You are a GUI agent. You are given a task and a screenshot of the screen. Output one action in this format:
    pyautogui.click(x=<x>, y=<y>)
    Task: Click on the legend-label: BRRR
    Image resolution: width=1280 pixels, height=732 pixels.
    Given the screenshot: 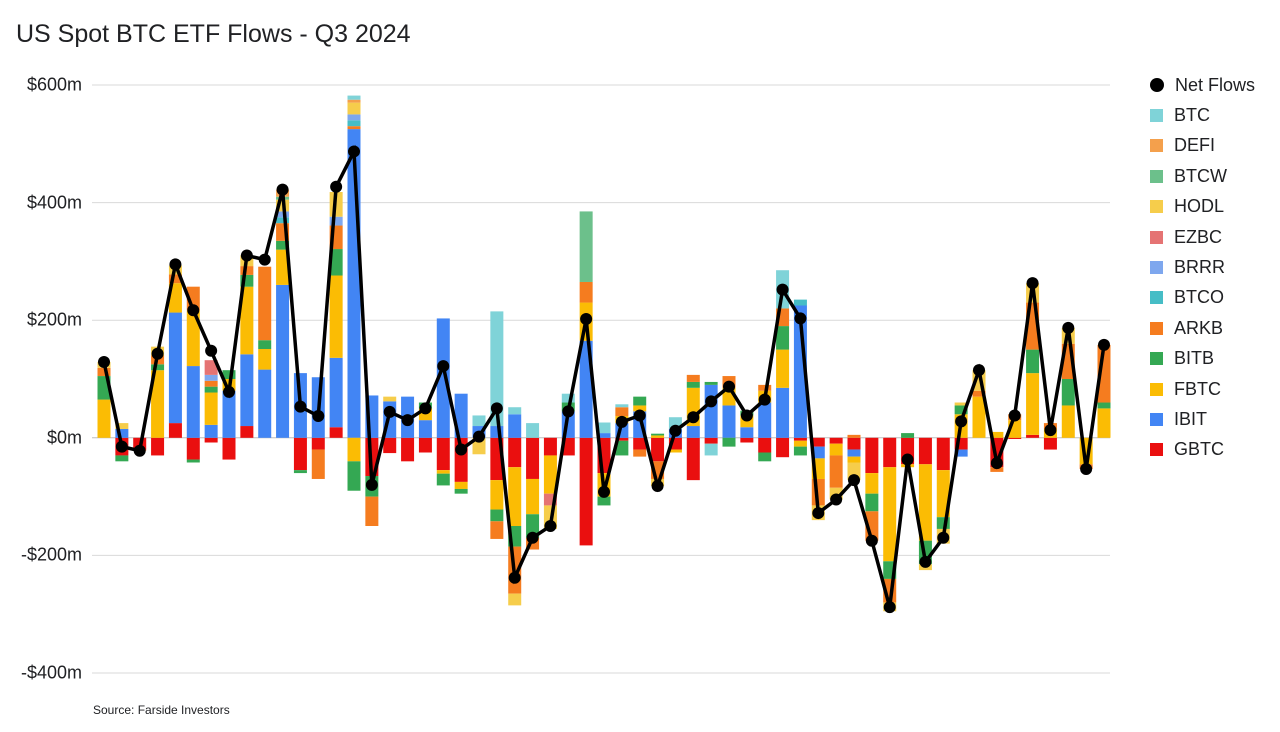 What is the action you would take?
    pyautogui.click(x=1200, y=267)
    